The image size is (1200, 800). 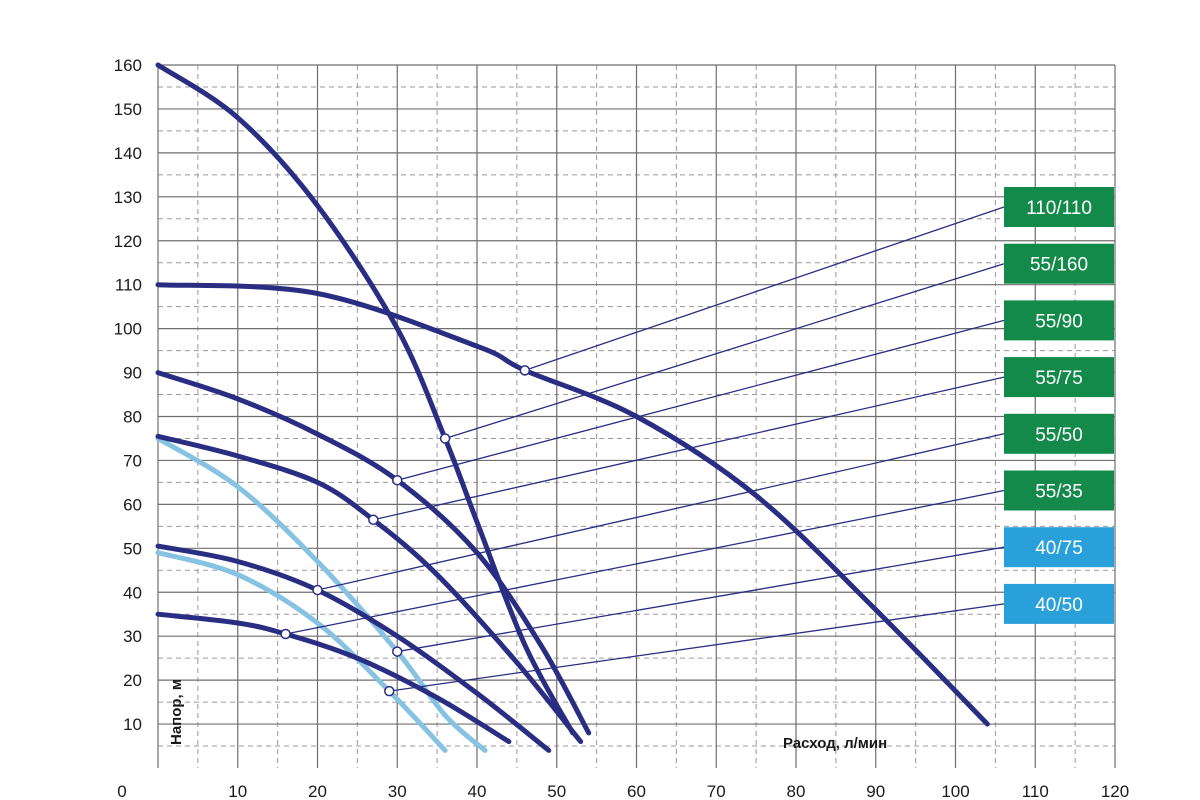 What do you see at coordinates (128, 197) in the screenshot?
I see `y-tick-label: 130` at bounding box center [128, 197].